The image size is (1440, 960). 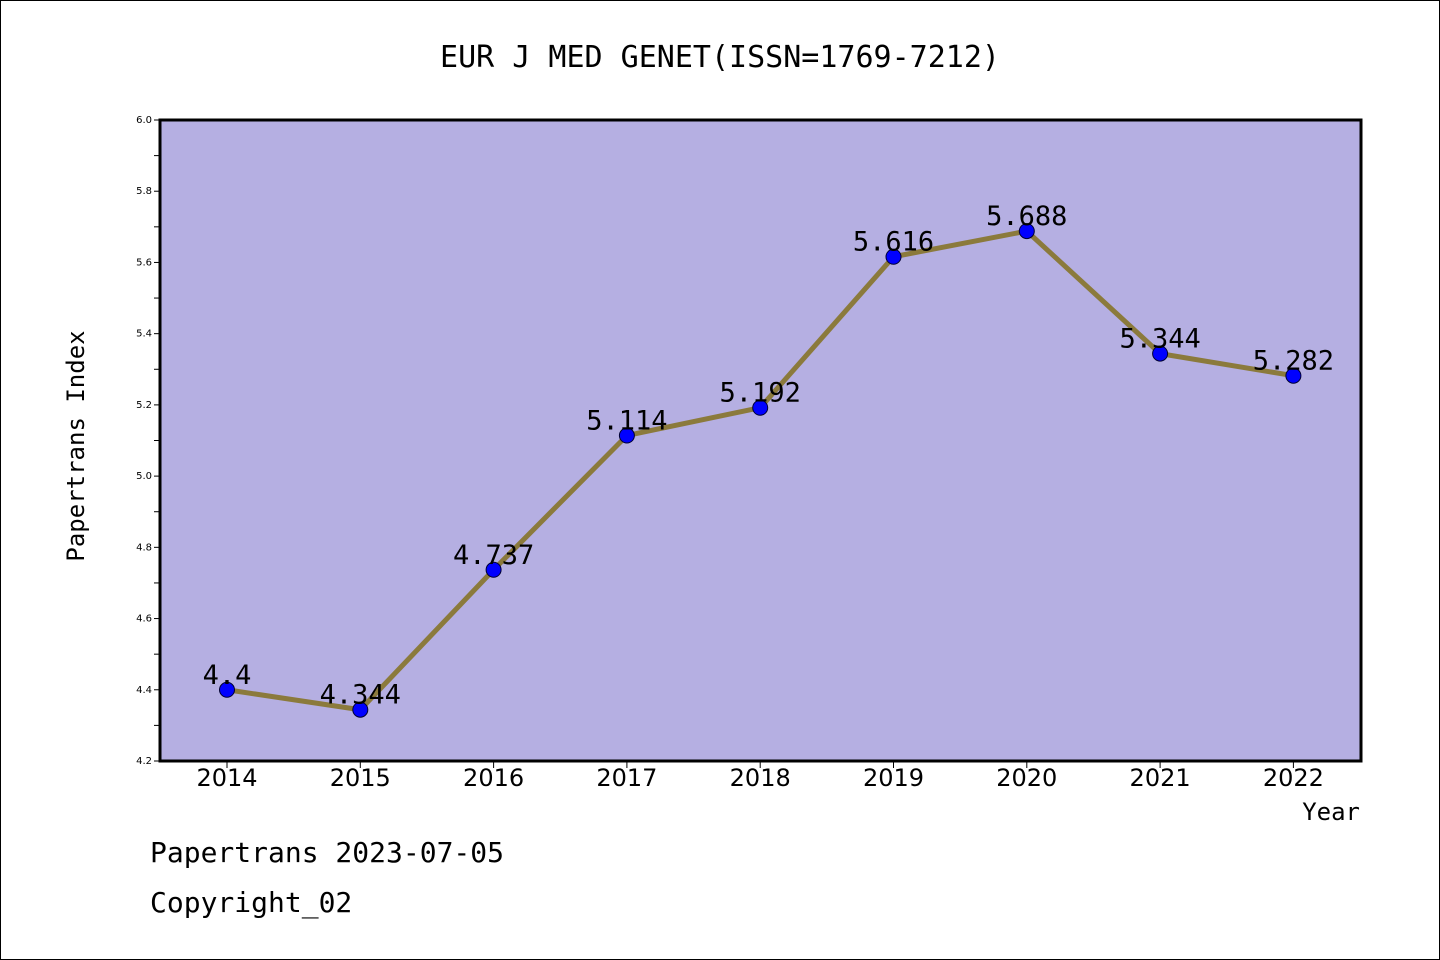 I want to click on data-label: 4.737, so click(x=493, y=555).